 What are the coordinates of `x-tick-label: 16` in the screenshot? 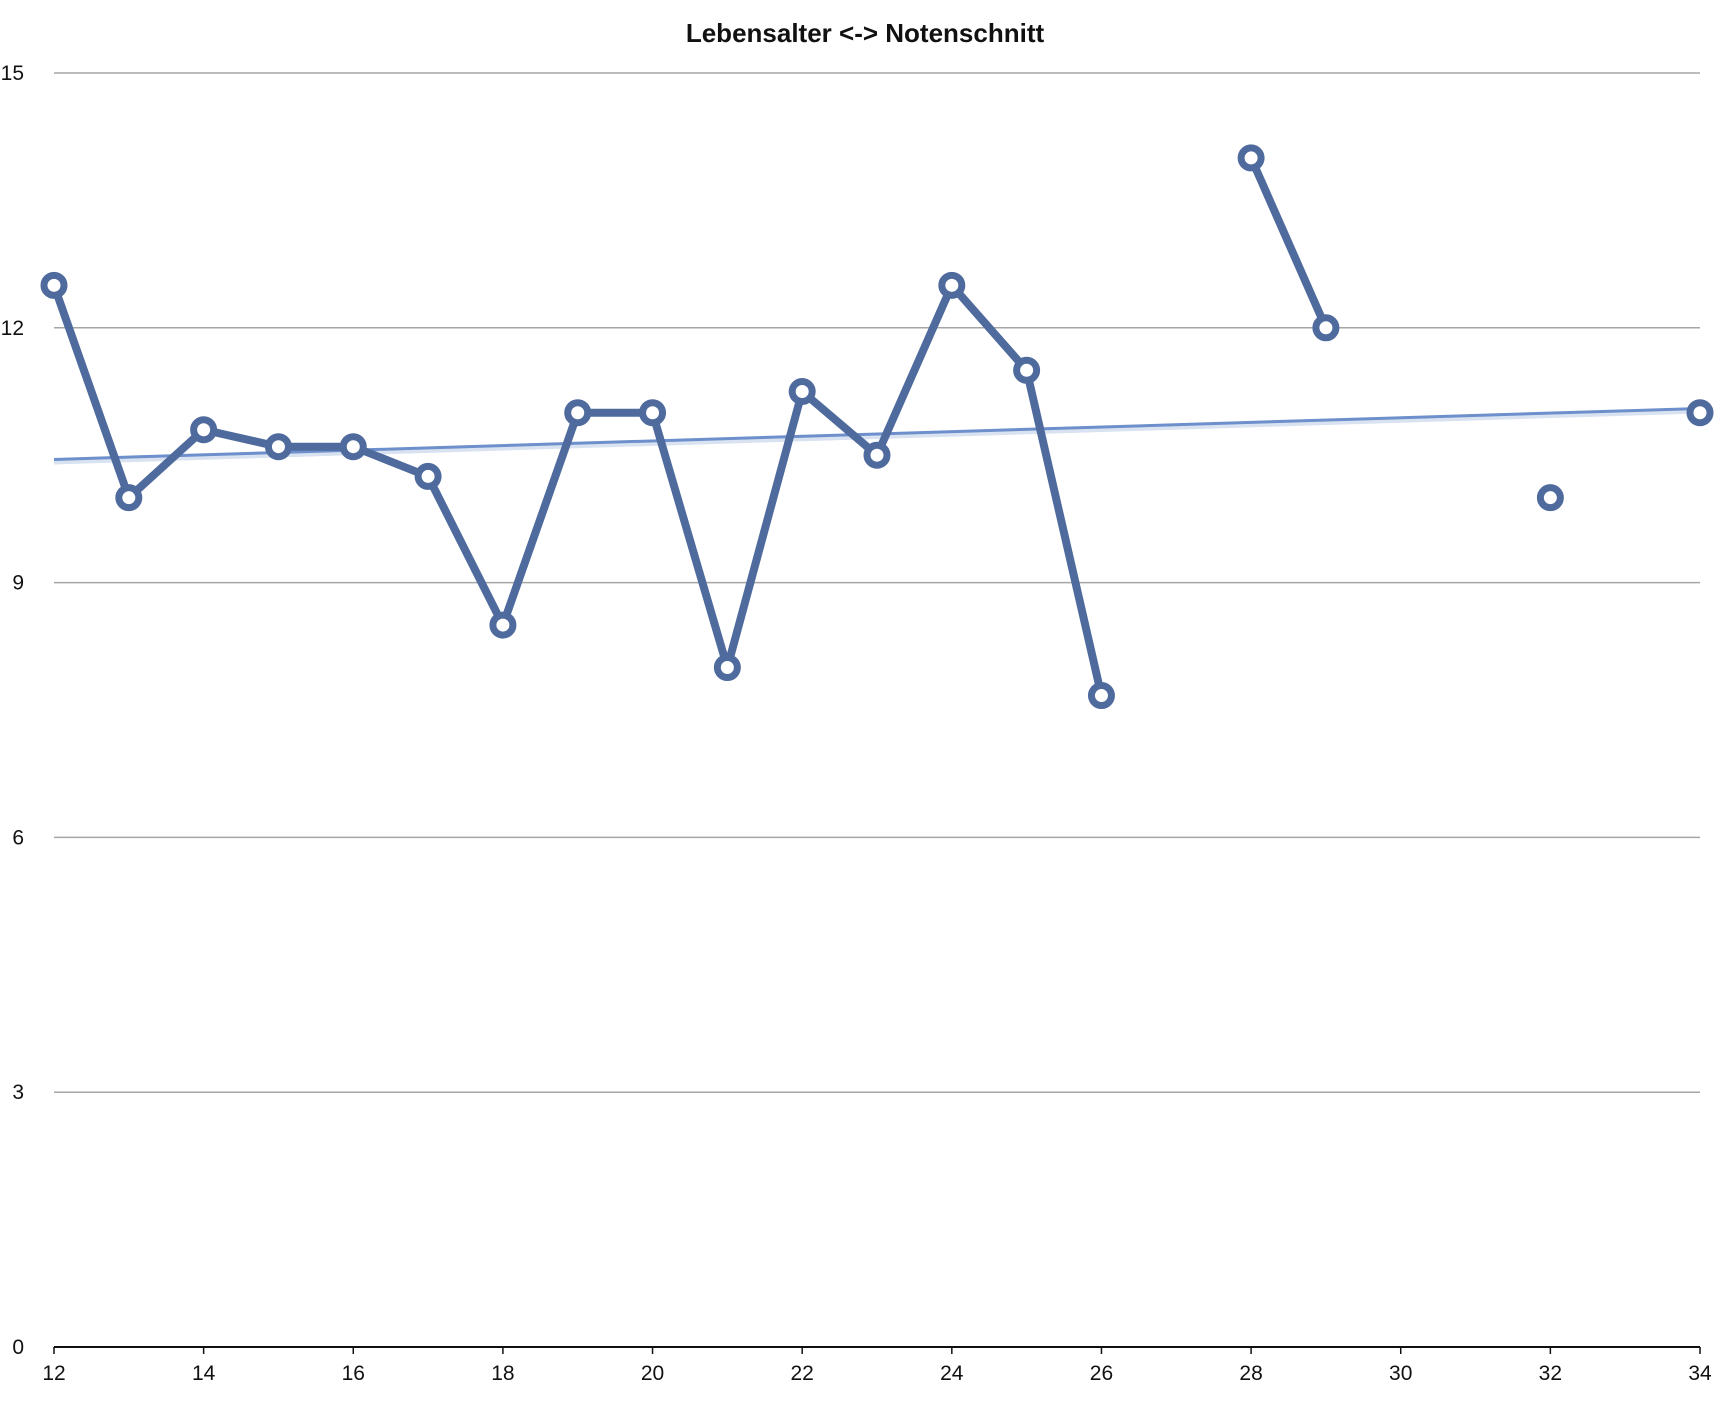 It's located at (353, 1373).